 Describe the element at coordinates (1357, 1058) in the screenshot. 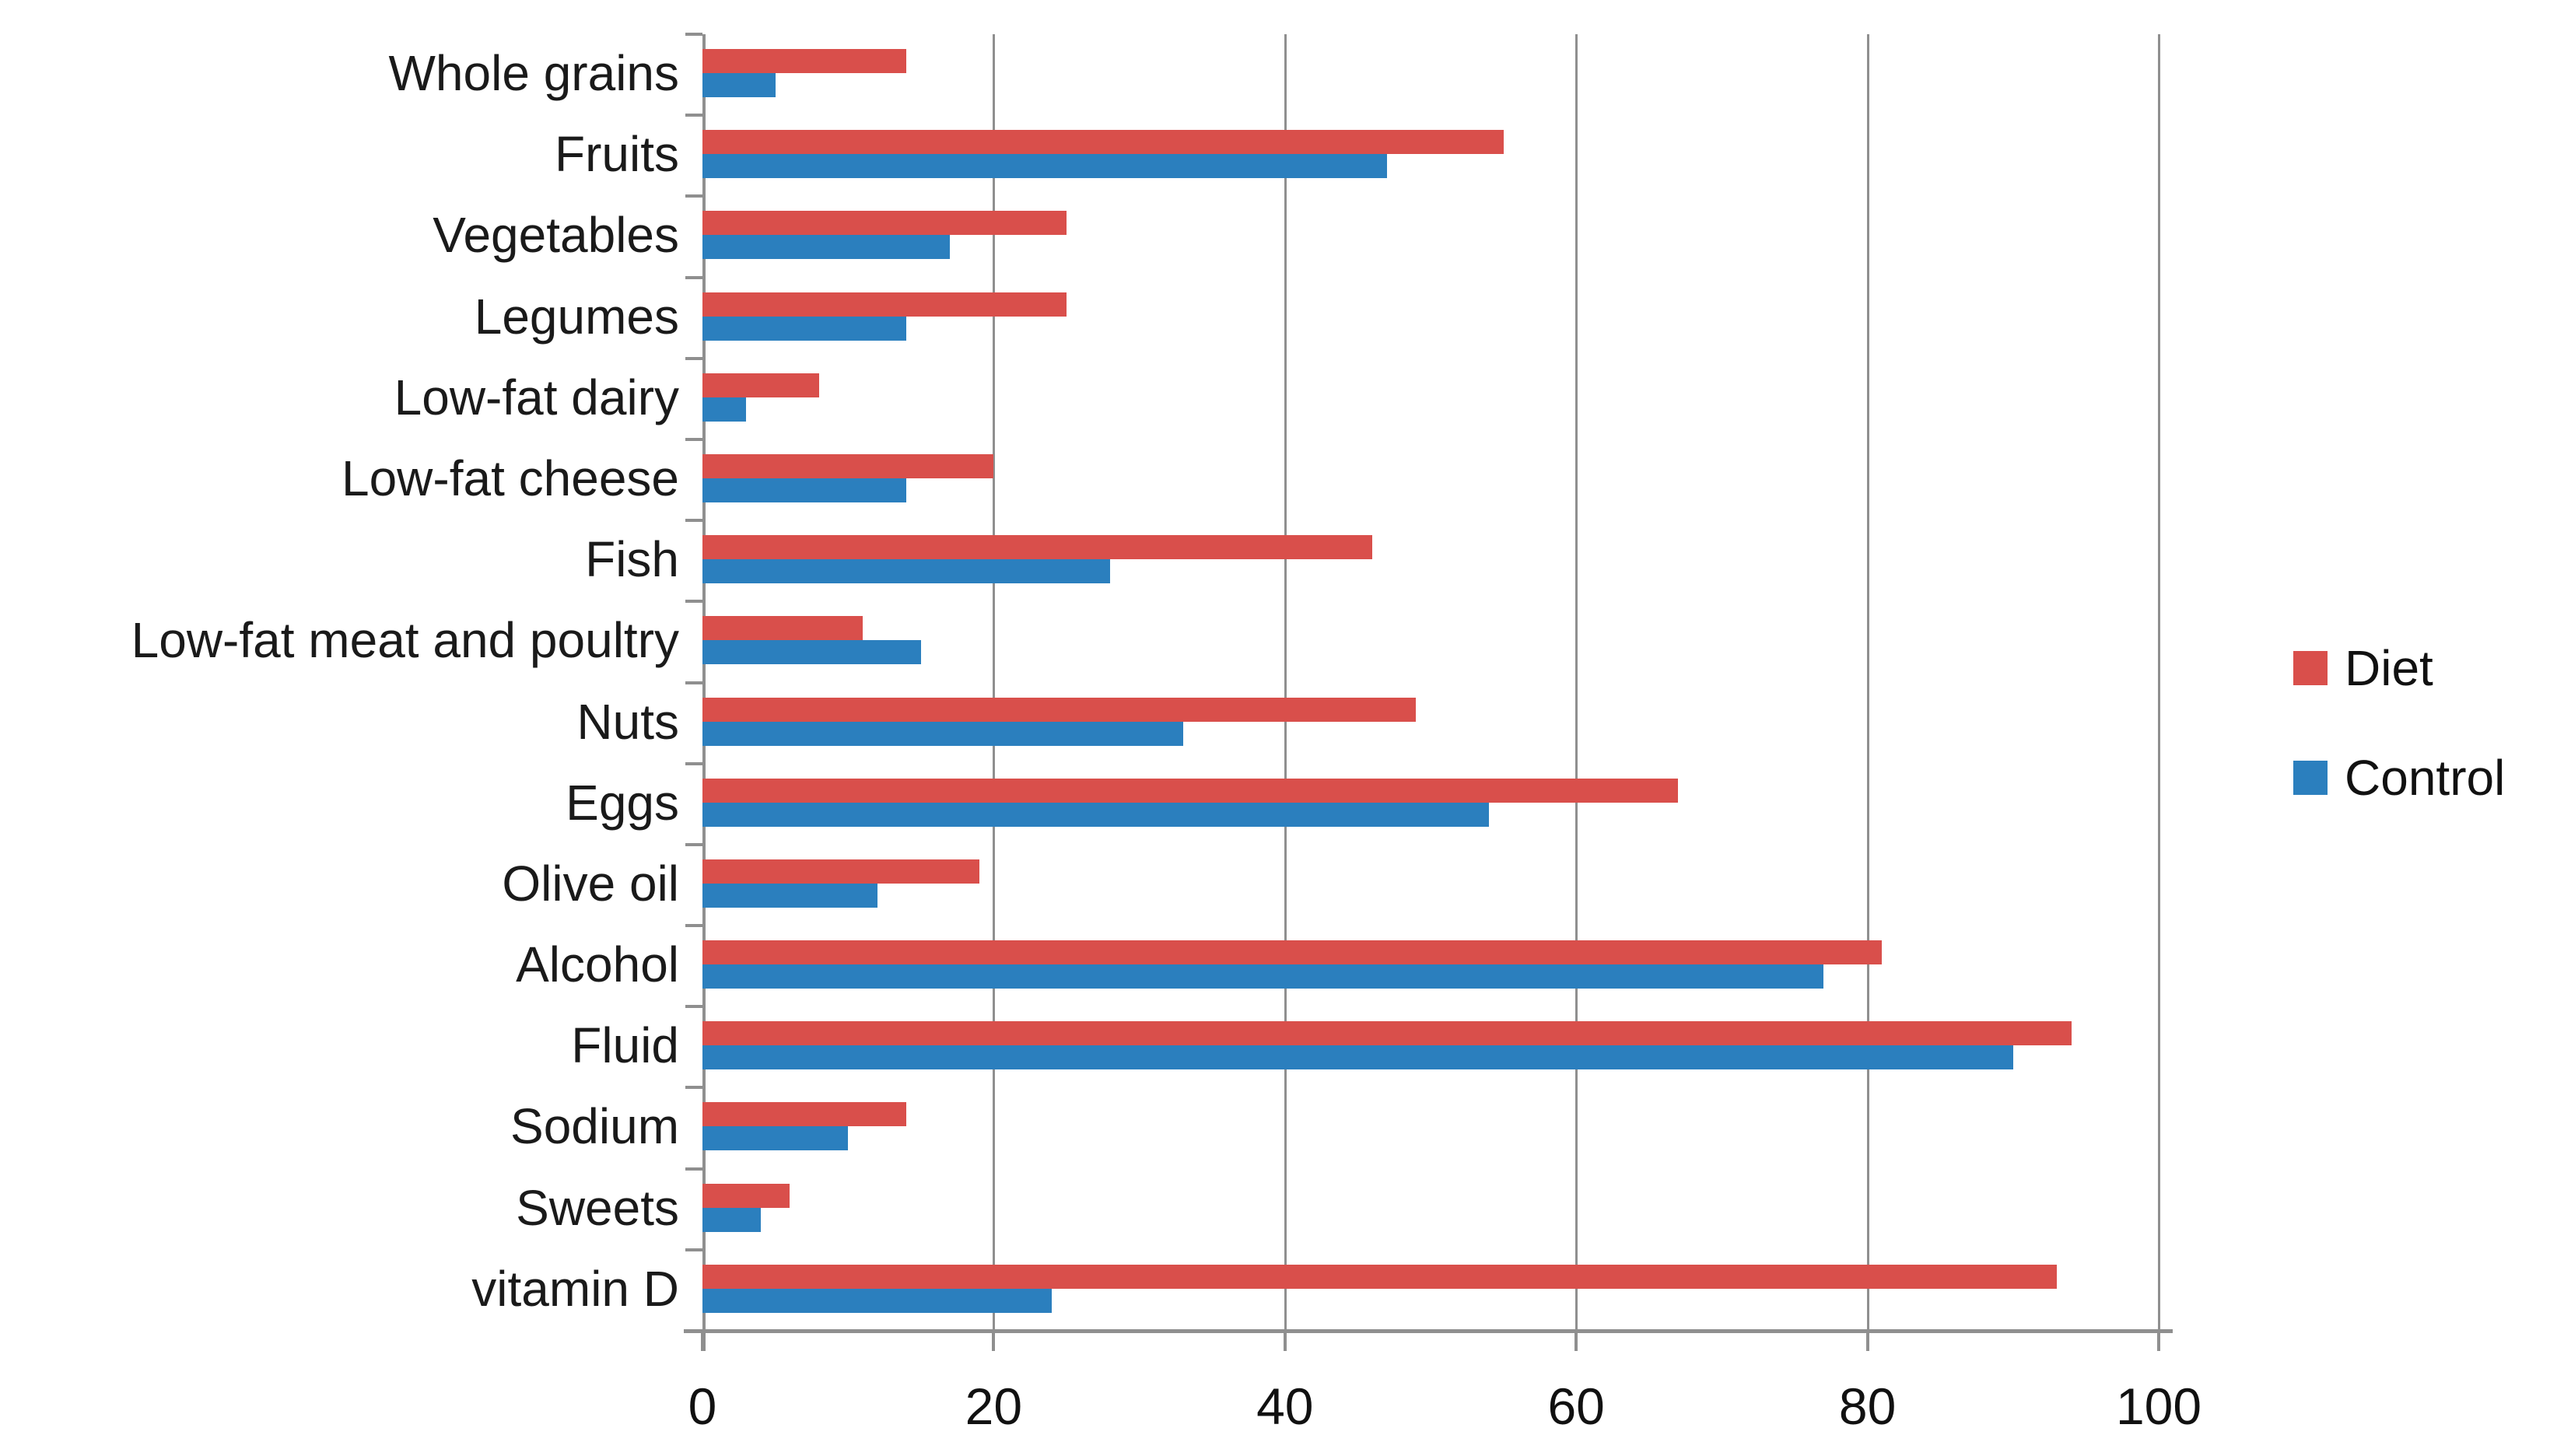

I see `bar-control-fluid` at that location.